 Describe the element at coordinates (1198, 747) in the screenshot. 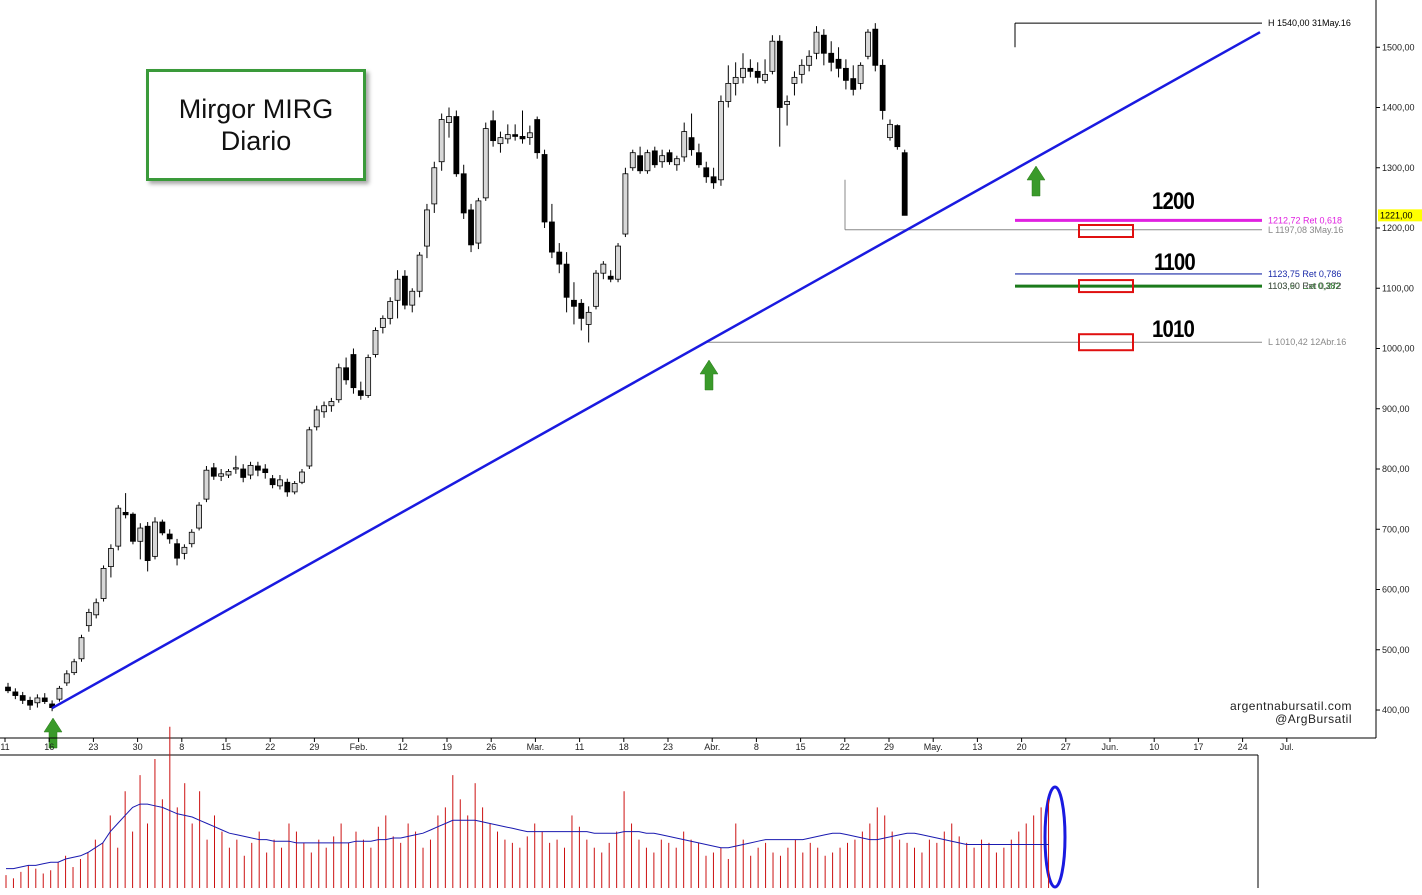

I see `x-tick-label: 17` at that location.